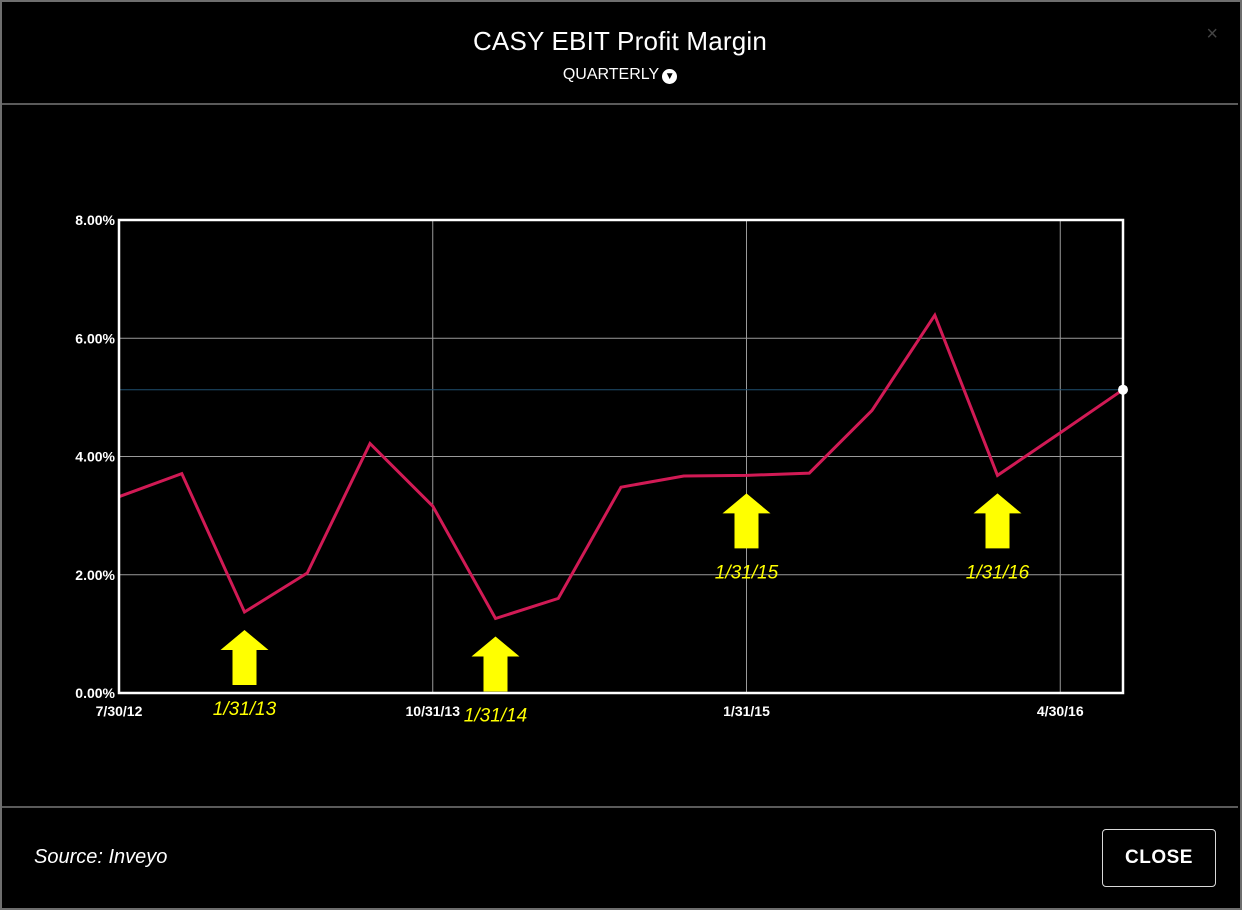 This screenshot has width=1242, height=910. Describe the element at coordinates (119, 711) in the screenshot. I see `x-tick-label: 7/30/12` at that location.